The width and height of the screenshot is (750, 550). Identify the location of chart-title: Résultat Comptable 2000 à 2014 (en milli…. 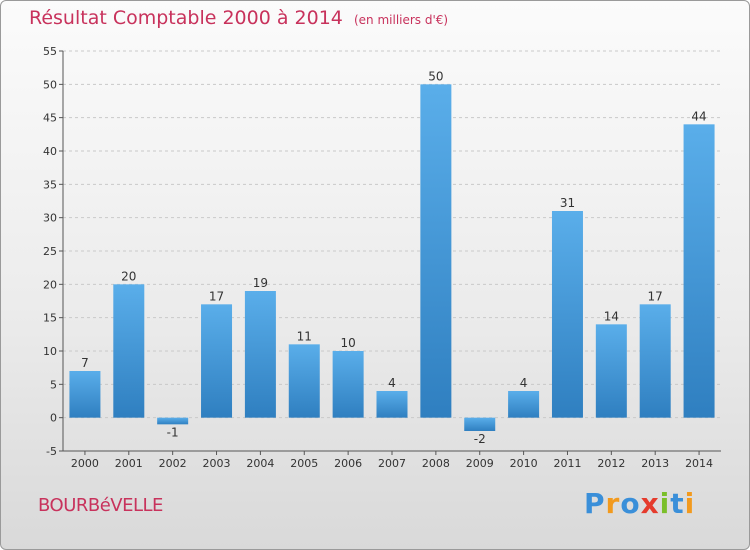
(238, 18).